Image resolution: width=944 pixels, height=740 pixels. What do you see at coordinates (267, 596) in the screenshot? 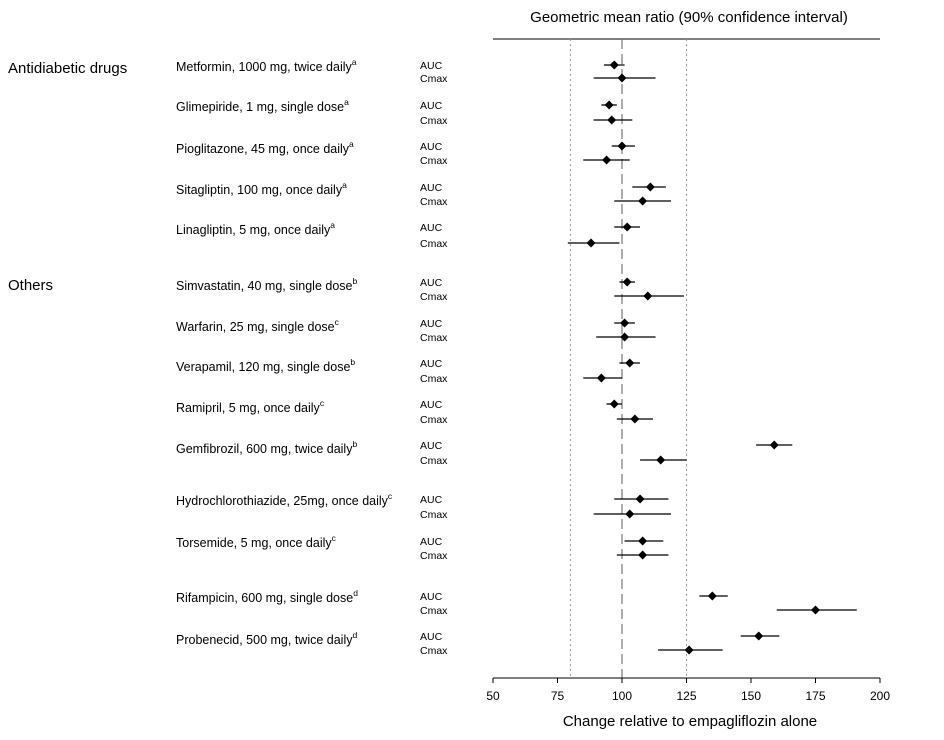
I see `drug-label: Rifampicin, 600 mg, single dosed` at bounding box center [267, 596].